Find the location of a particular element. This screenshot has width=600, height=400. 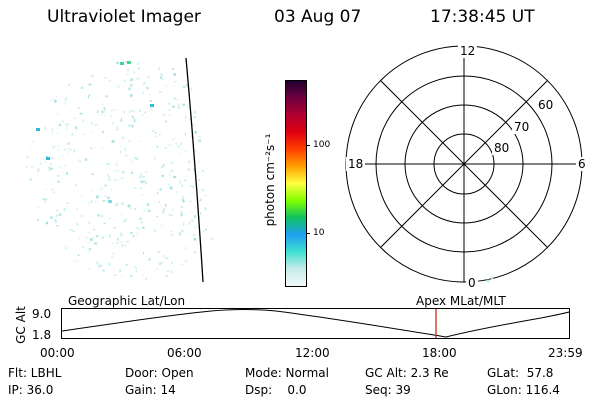

mlt-label-18: 18 is located at coordinates (356, 164).